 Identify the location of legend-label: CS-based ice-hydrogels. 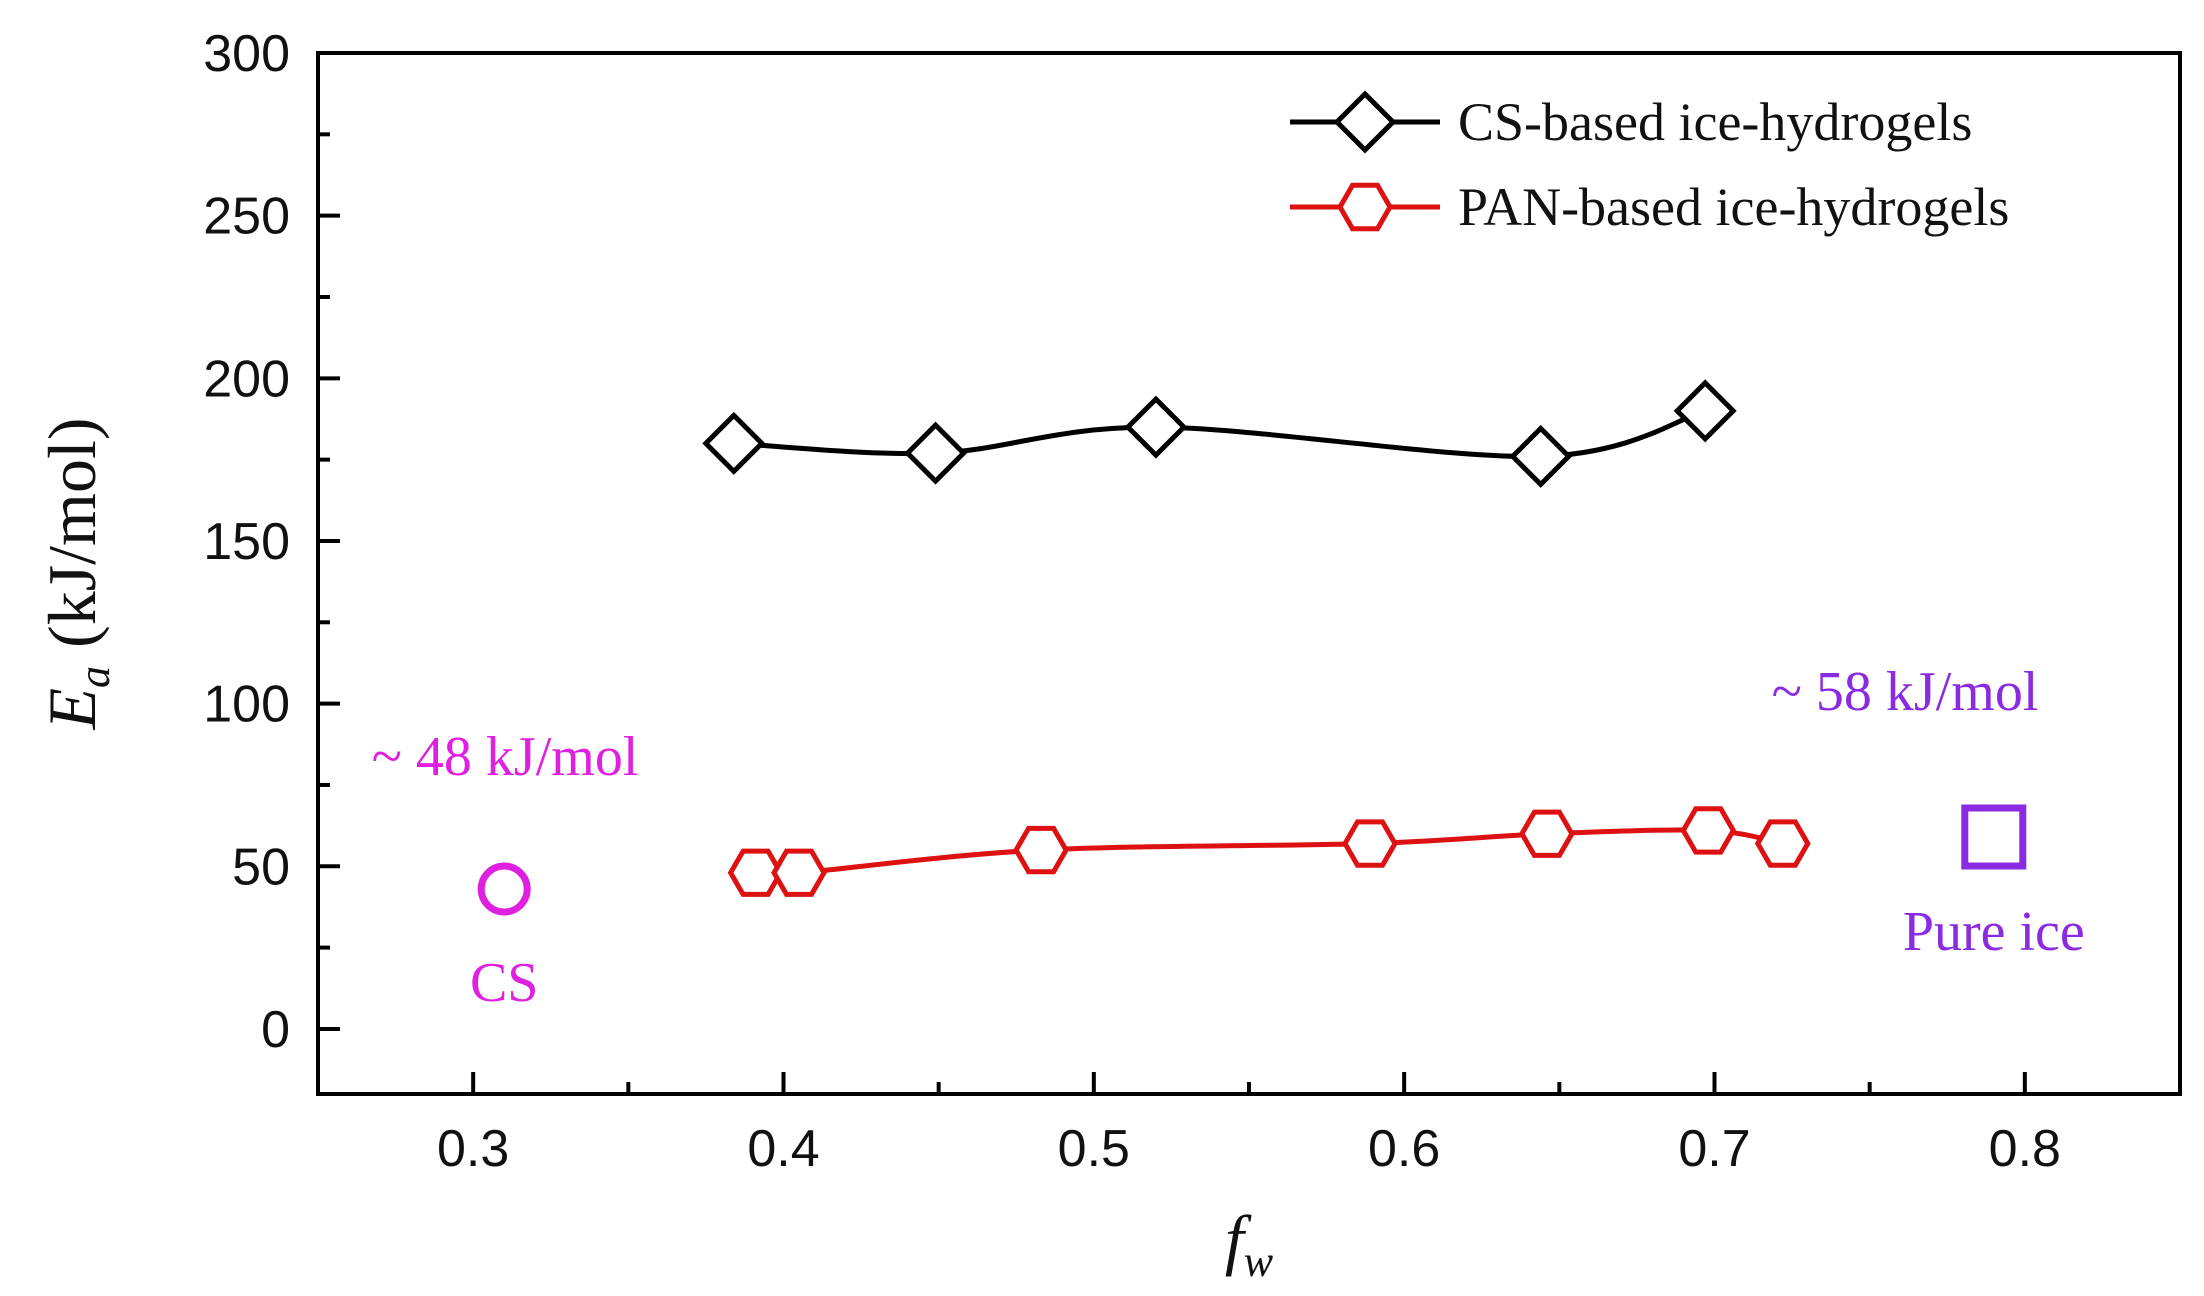
(1715, 122).